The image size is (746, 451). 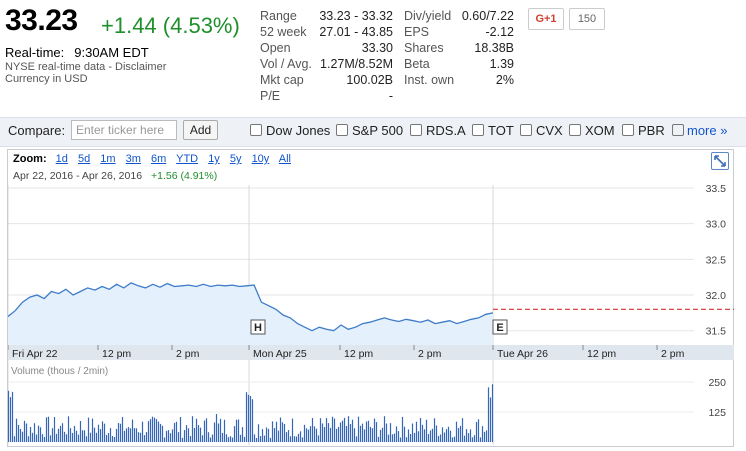 What do you see at coordinates (278, 16) in the screenshot?
I see `stat-label: Range` at bounding box center [278, 16].